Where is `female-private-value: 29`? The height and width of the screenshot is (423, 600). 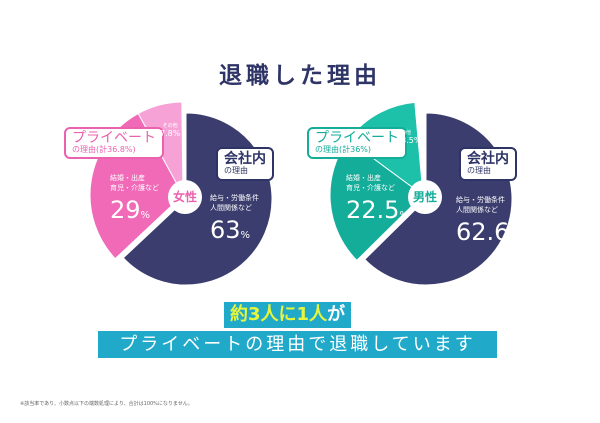 female-private-value: 29 is located at coordinates (125, 209).